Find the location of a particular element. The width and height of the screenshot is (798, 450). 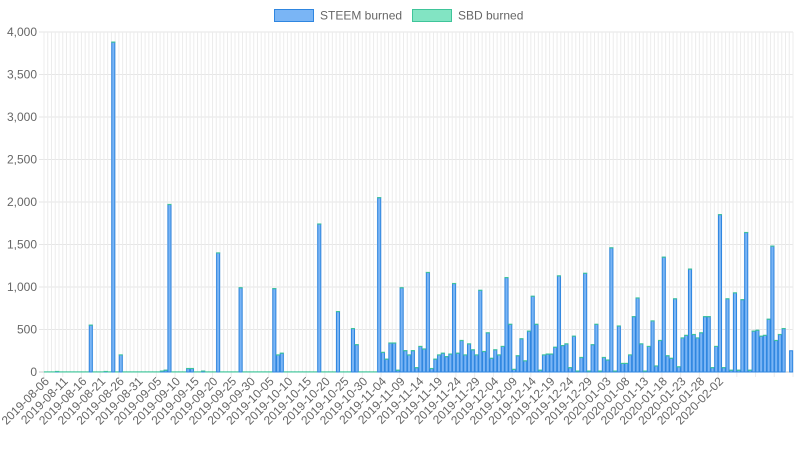

legend-item-sbd: SBD burned is located at coordinates (468, 16).